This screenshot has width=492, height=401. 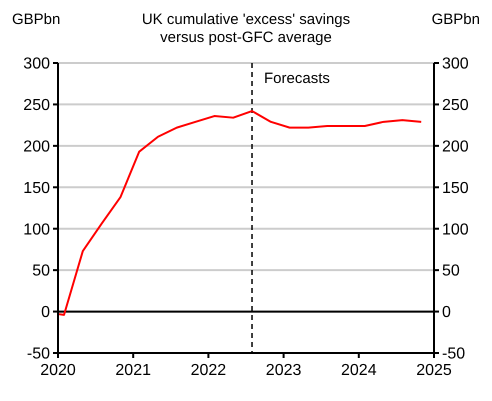 What do you see at coordinates (434, 370) in the screenshot?
I see `x-tick-label: 2025` at bounding box center [434, 370].